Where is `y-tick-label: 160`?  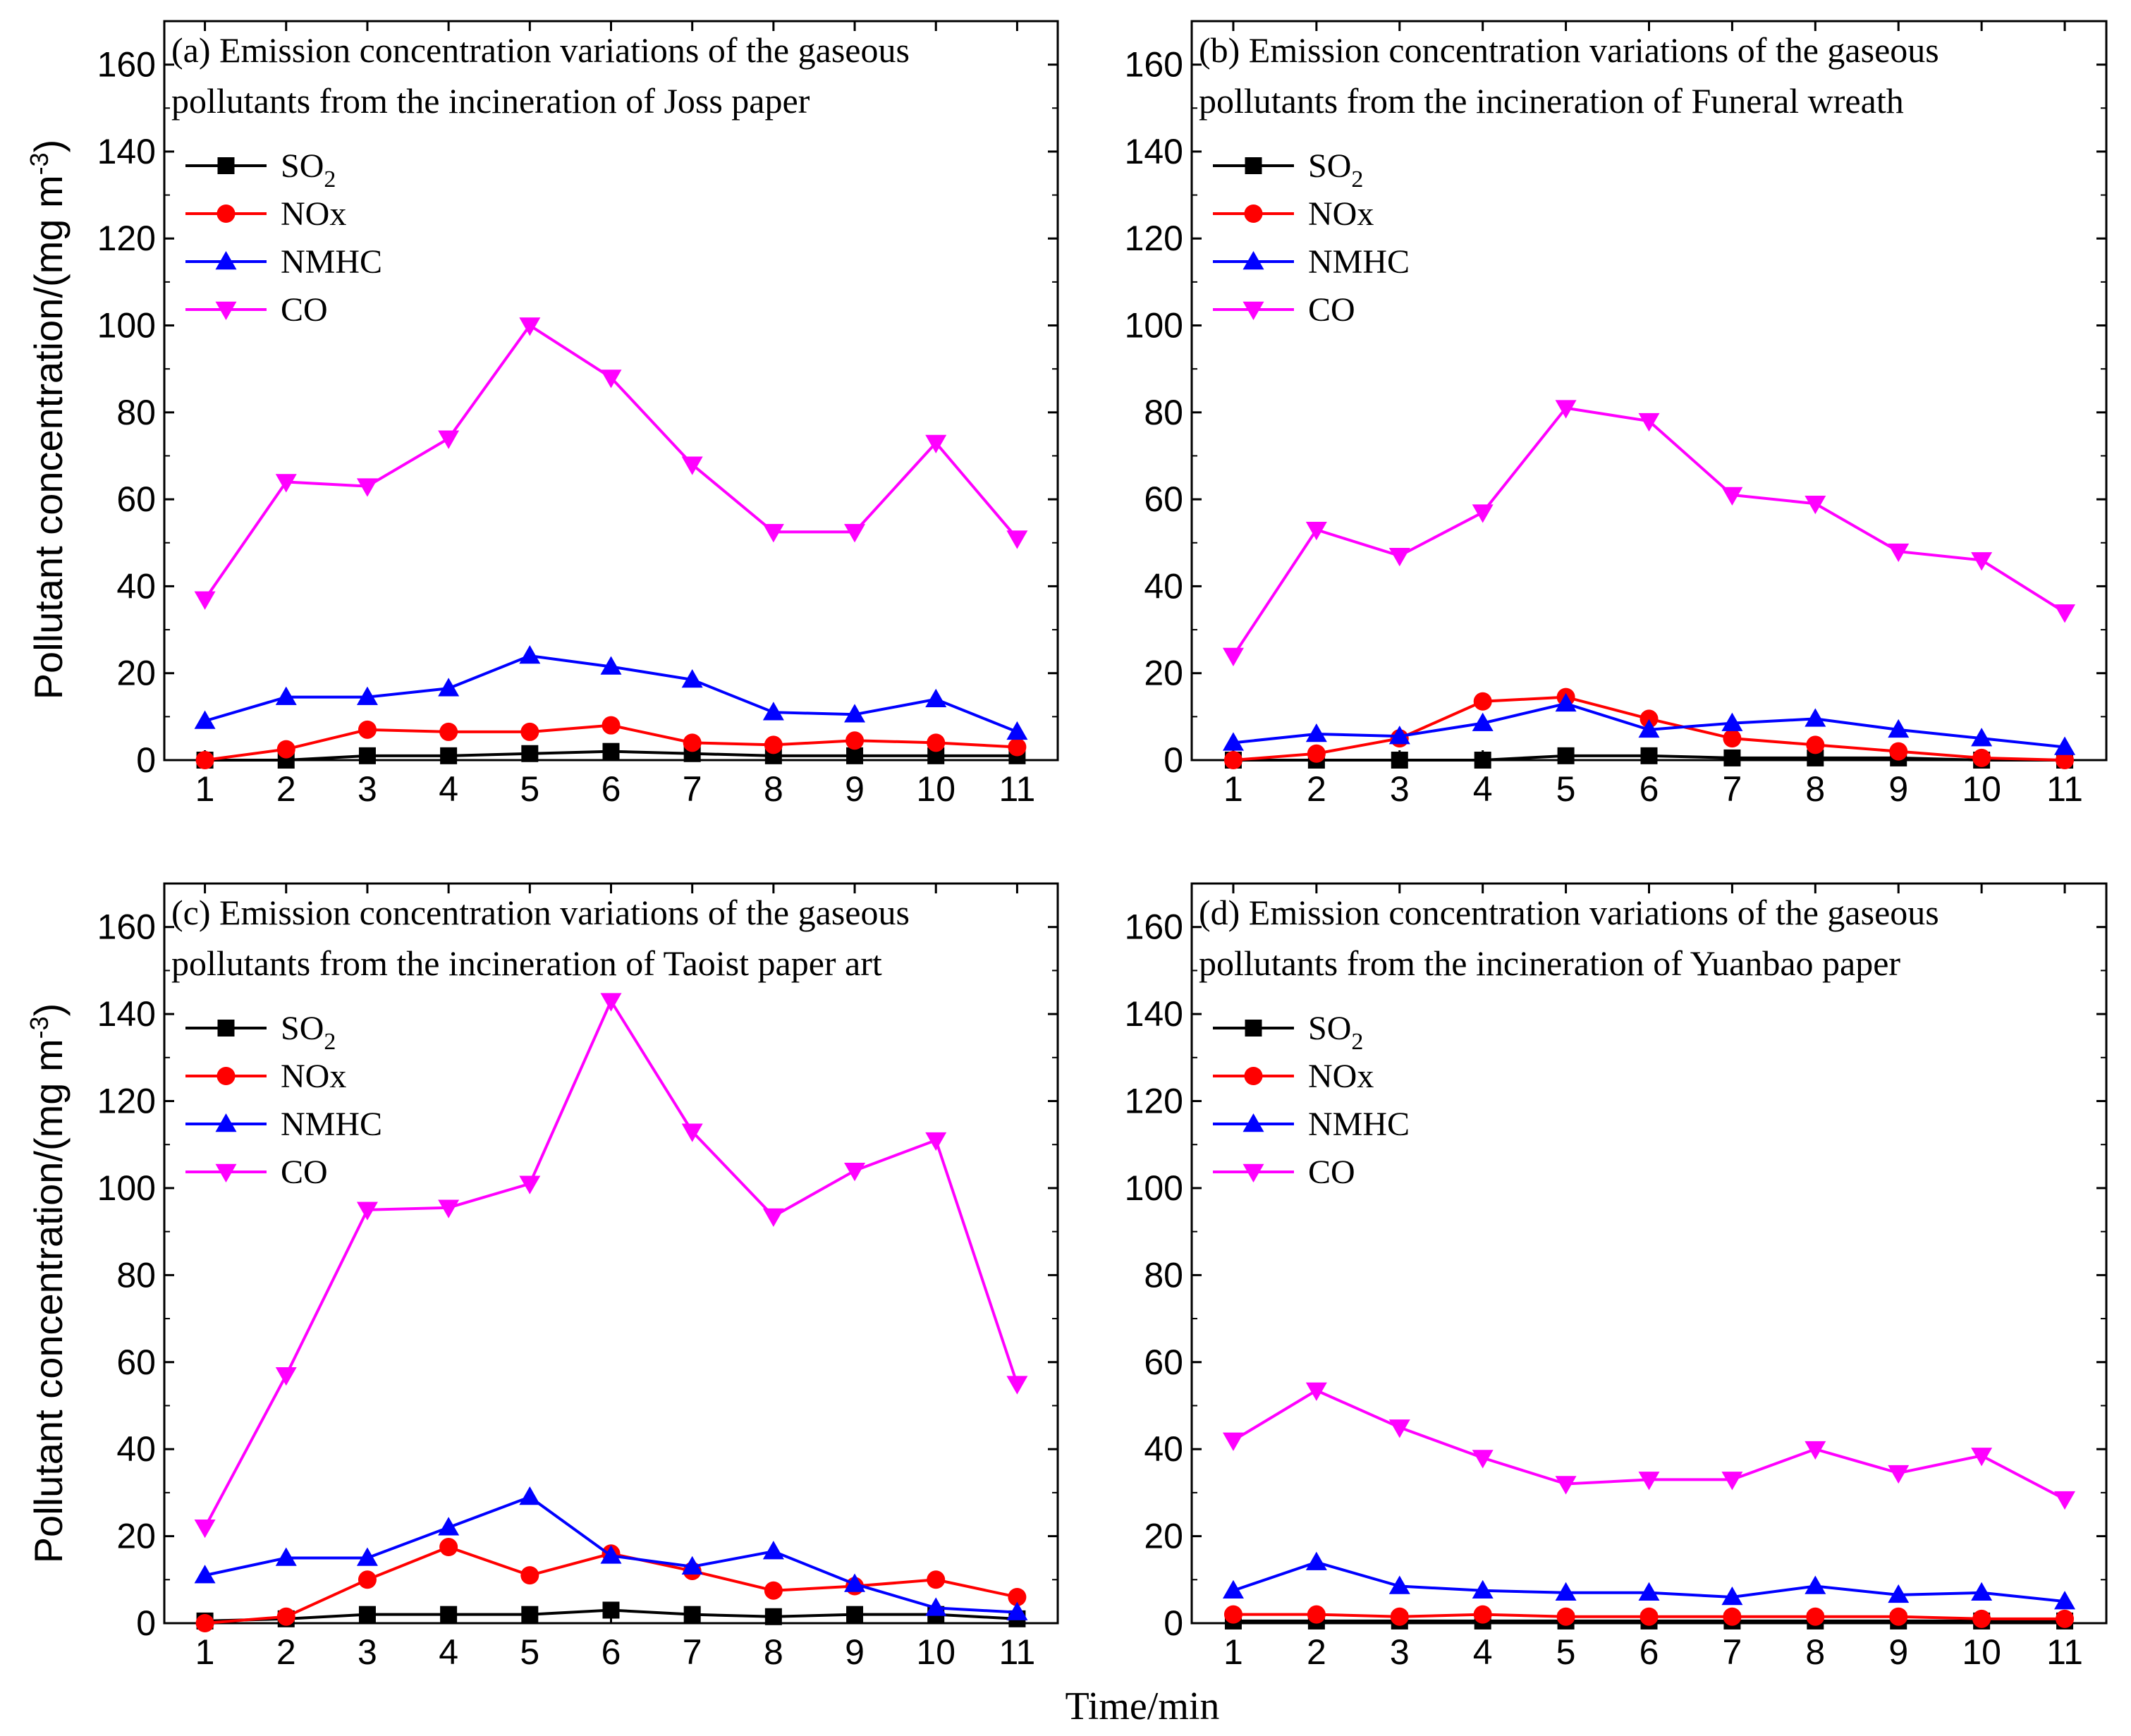 y-tick-label: 160 is located at coordinates (126, 927).